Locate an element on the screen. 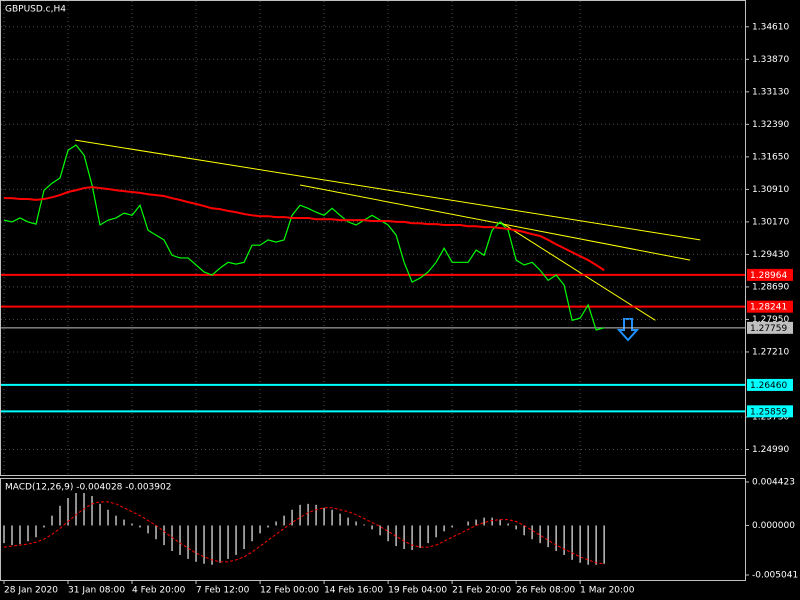 This screenshot has height=600, width=800. x-tick-label: 26 Feb 08:00 is located at coordinates (545, 591).